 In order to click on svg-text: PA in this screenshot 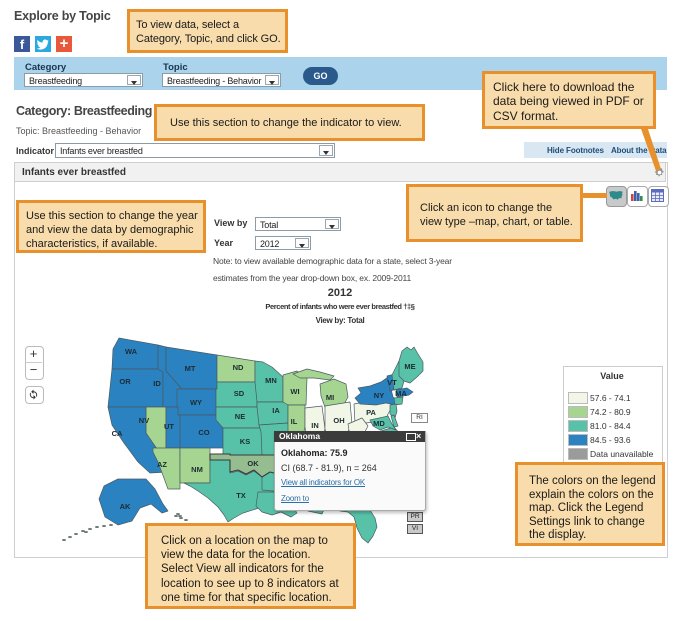, I will do `click(371, 412)`.